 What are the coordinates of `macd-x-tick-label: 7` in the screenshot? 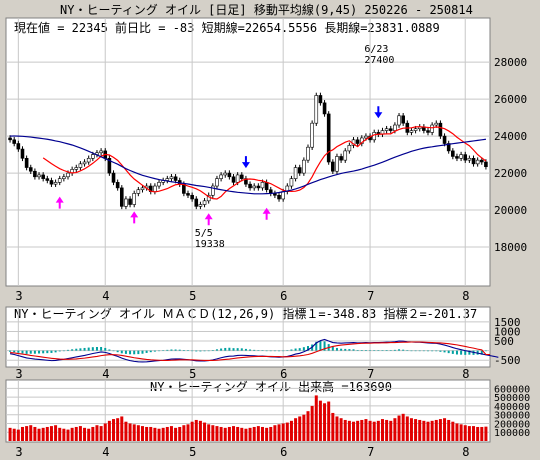 It's located at (370, 374).